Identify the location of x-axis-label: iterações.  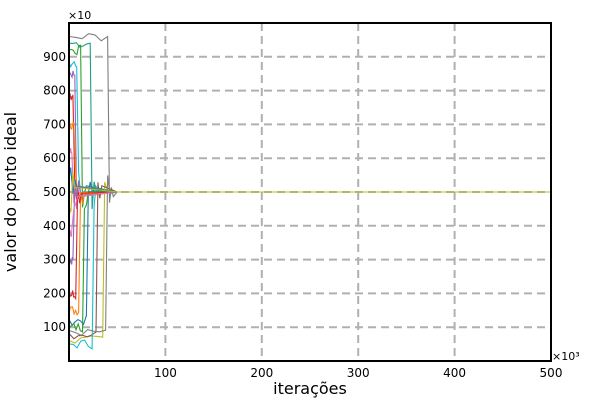
(310, 388).